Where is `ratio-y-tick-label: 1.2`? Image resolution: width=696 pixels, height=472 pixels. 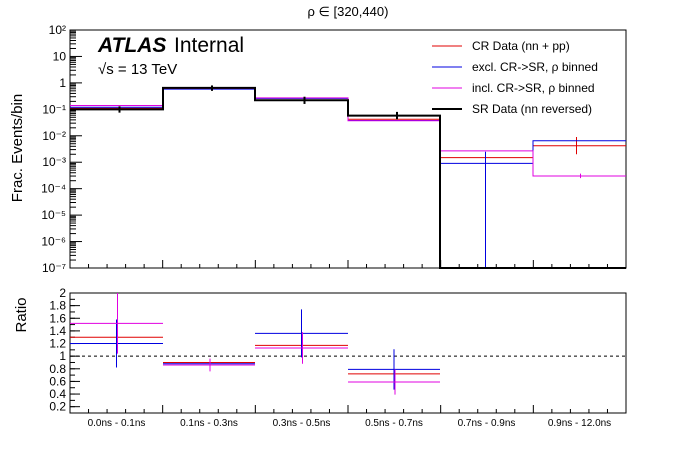
ratio-y-tick-label: 1.2 is located at coordinates (57, 344).